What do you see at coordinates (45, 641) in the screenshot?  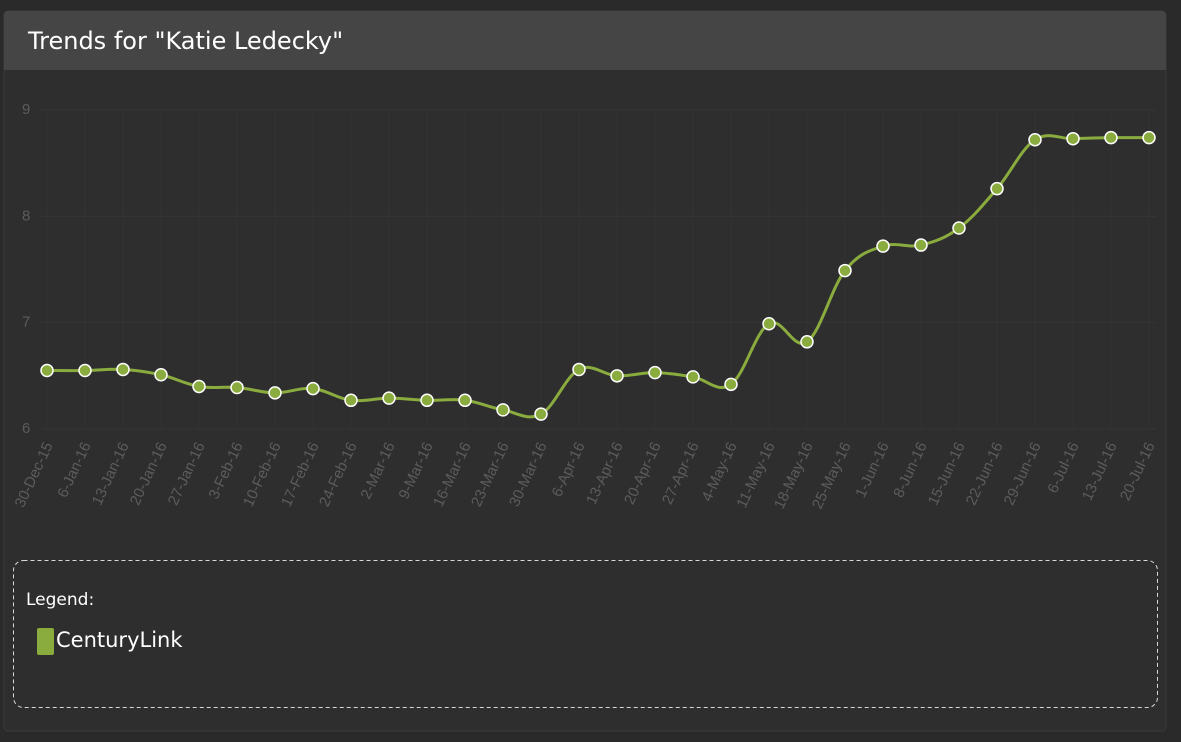 I see `legend-swatch` at bounding box center [45, 641].